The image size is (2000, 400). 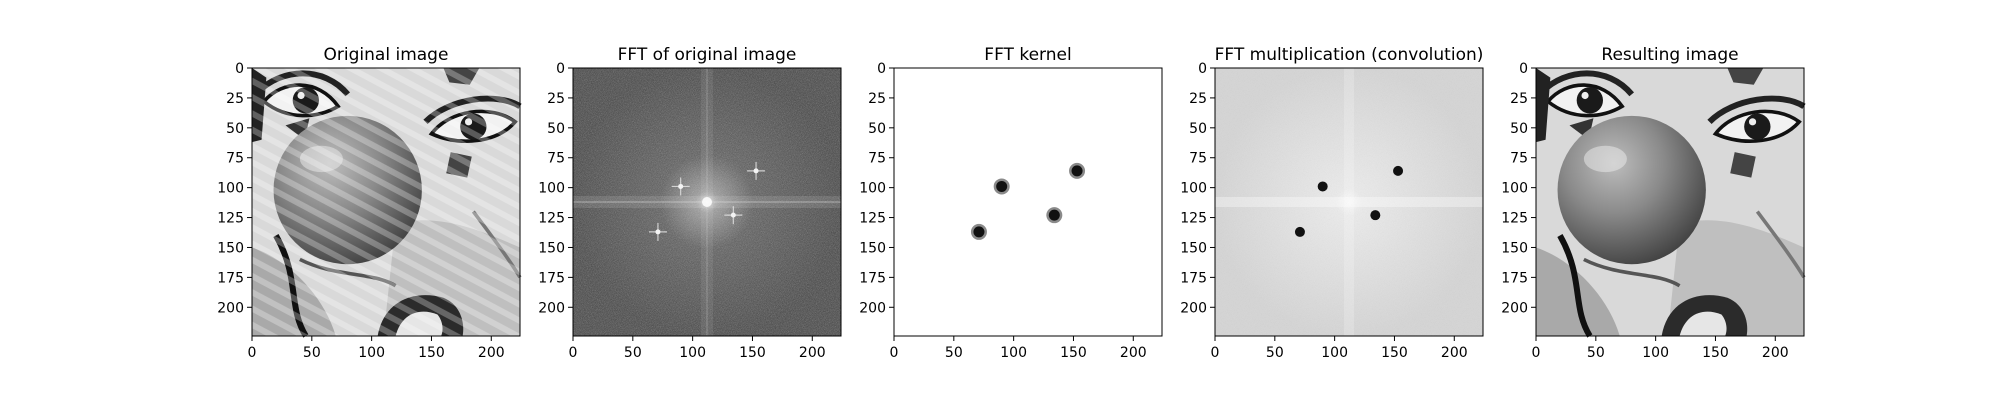 I want to click on original-image, so click(x=386, y=202).